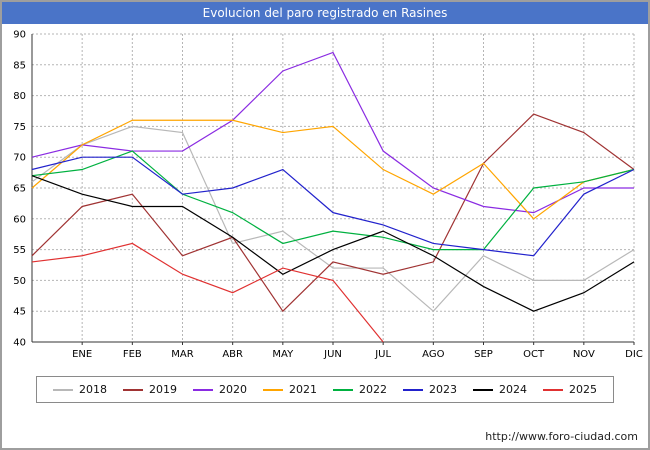 This screenshot has height=450, width=650. Describe the element at coordinates (93, 389) in the screenshot. I see `legend-label: 2018` at that location.